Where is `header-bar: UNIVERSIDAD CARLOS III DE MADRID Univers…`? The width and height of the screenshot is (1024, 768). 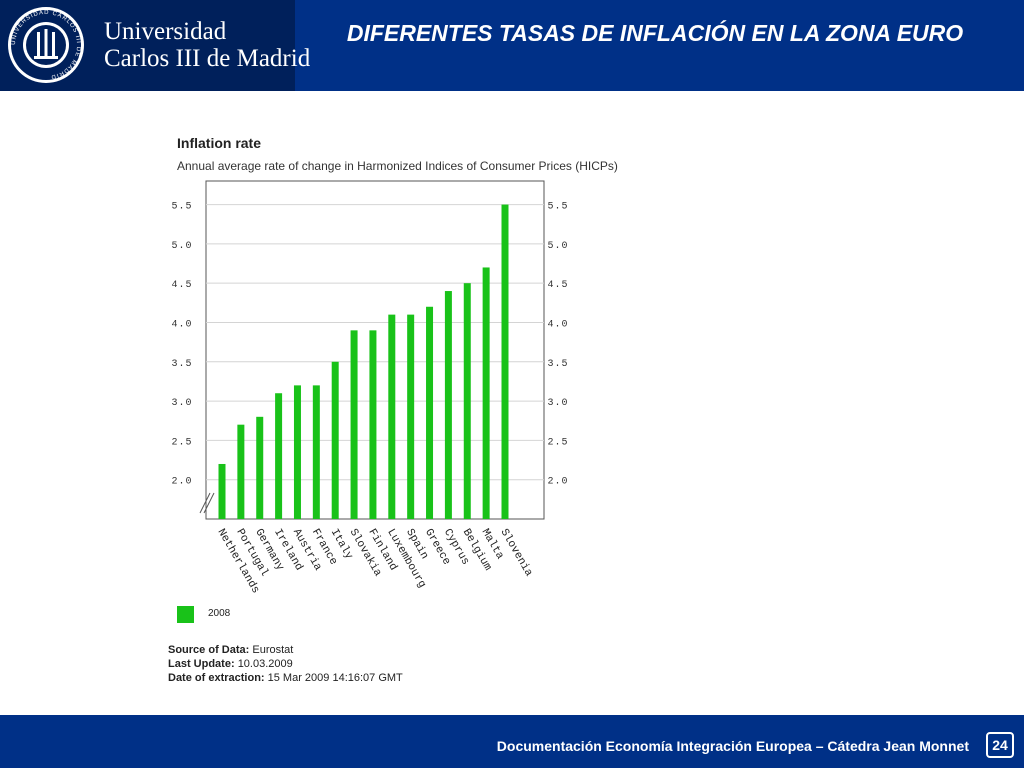 header-bar: UNIVERSIDAD CARLOS III DE MADRID Univers… is located at coordinates (512, 45).